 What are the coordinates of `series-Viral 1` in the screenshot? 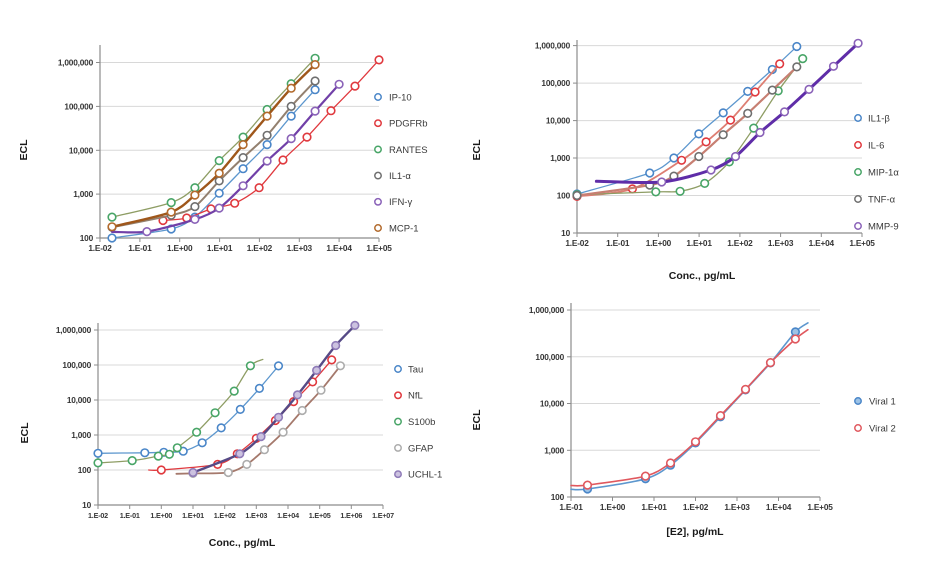 It's located at (689, 408).